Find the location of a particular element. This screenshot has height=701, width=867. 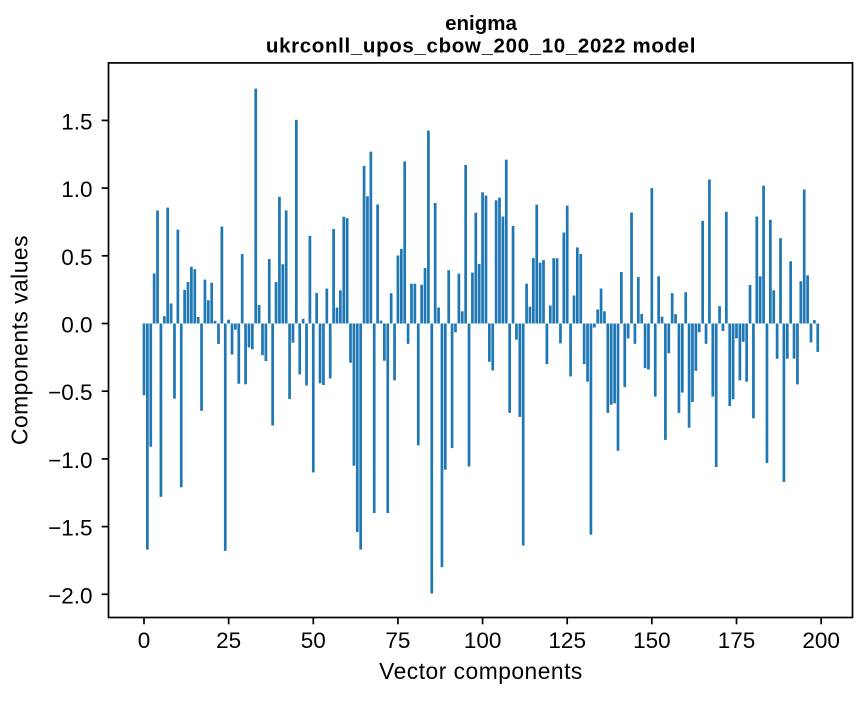

svg-text: −1.5 is located at coordinates (70, 528).